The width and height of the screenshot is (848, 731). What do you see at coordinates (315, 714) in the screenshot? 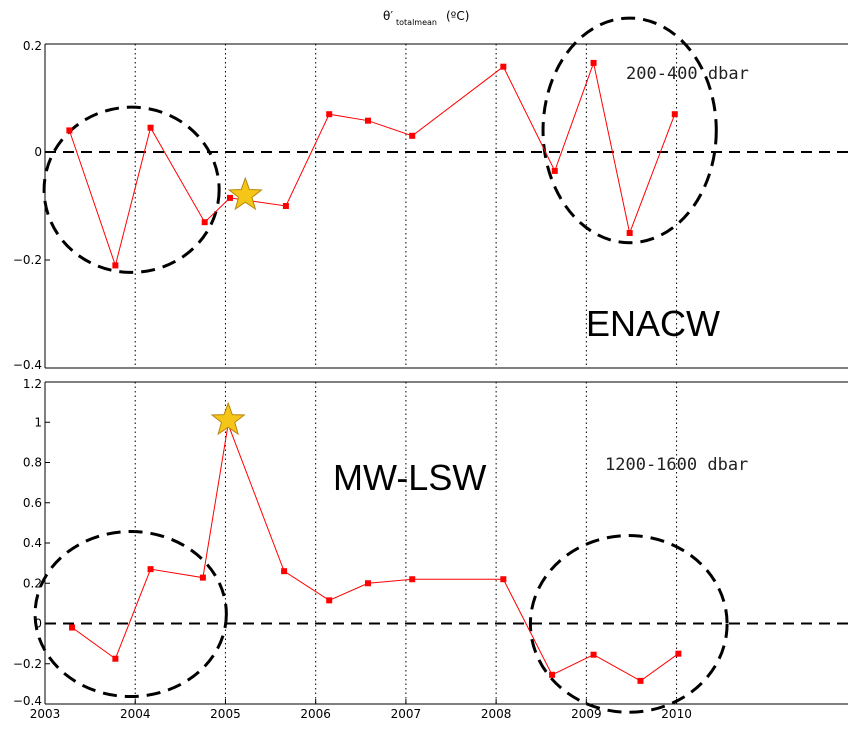
I see `x-tick-label: 2006` at bounding box center [315, 714].